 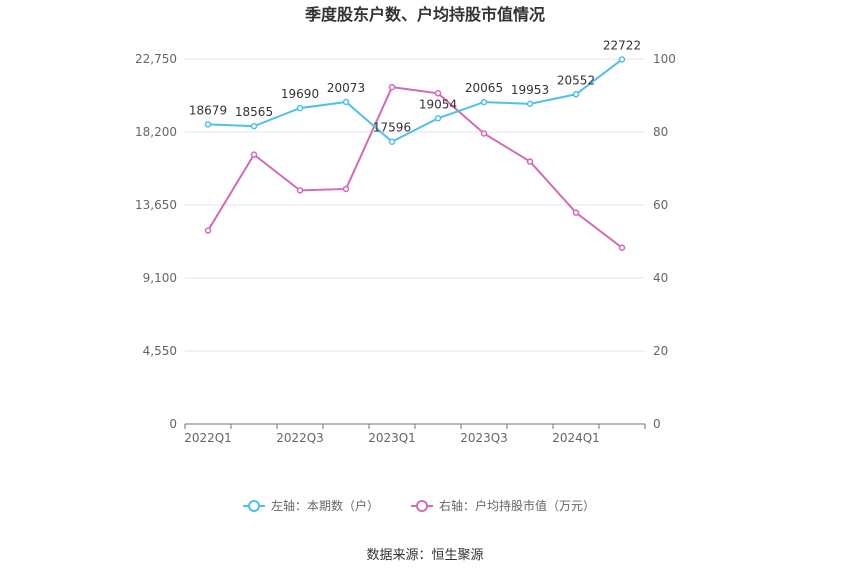 What do you see at coordinates (156, 205) in the screenshot?
I see `left-tick-label: 13,650` at bounding box center [156, 205].